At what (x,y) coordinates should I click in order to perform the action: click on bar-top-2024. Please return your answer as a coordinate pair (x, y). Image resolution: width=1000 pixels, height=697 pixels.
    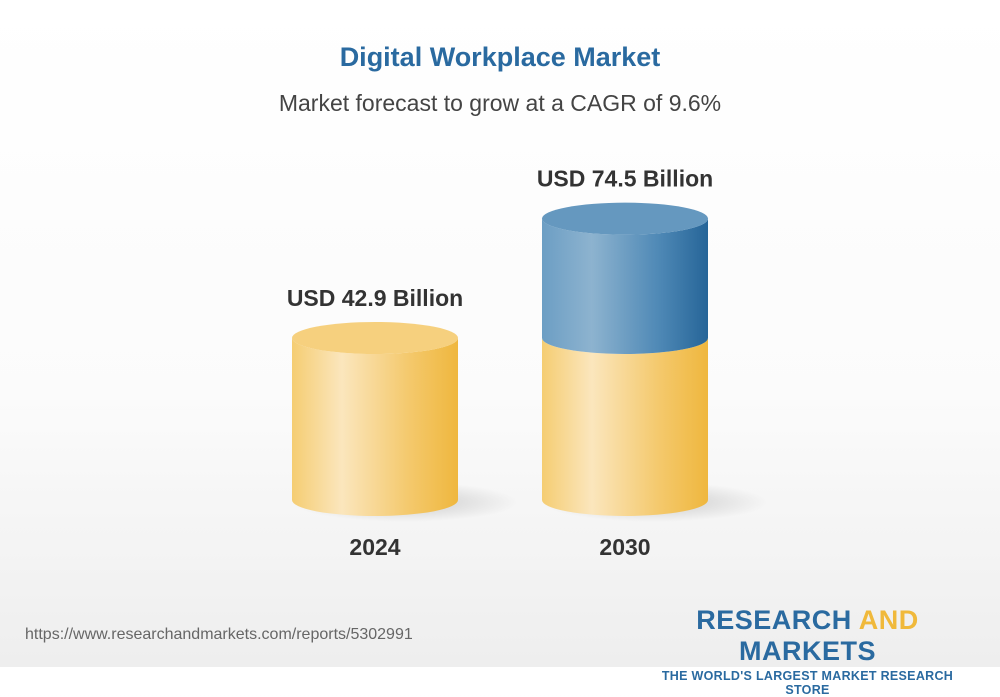
    Looking at the image, I should click on (375, 338).